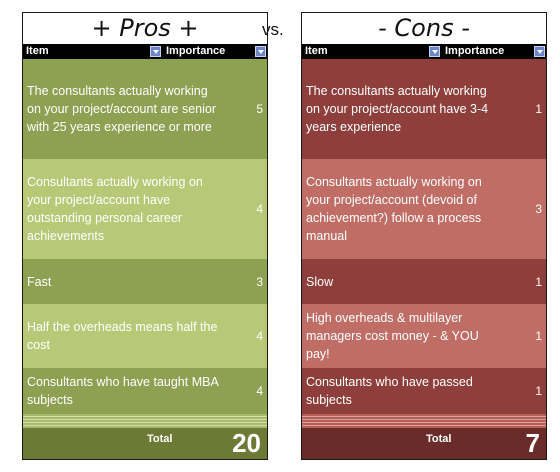 The height and width of the screenshot is (472, 560). Describe the element at coordinates (259, 109) in the screenshot. I see `pros-row-importance: 5` at that location.